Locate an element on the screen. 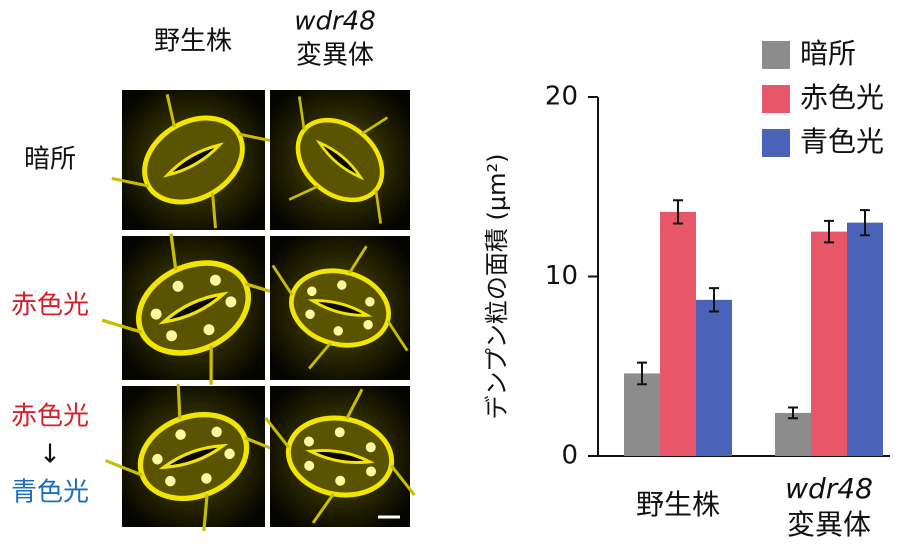  row-label: 青色光 is located at coordinates (50, 493).